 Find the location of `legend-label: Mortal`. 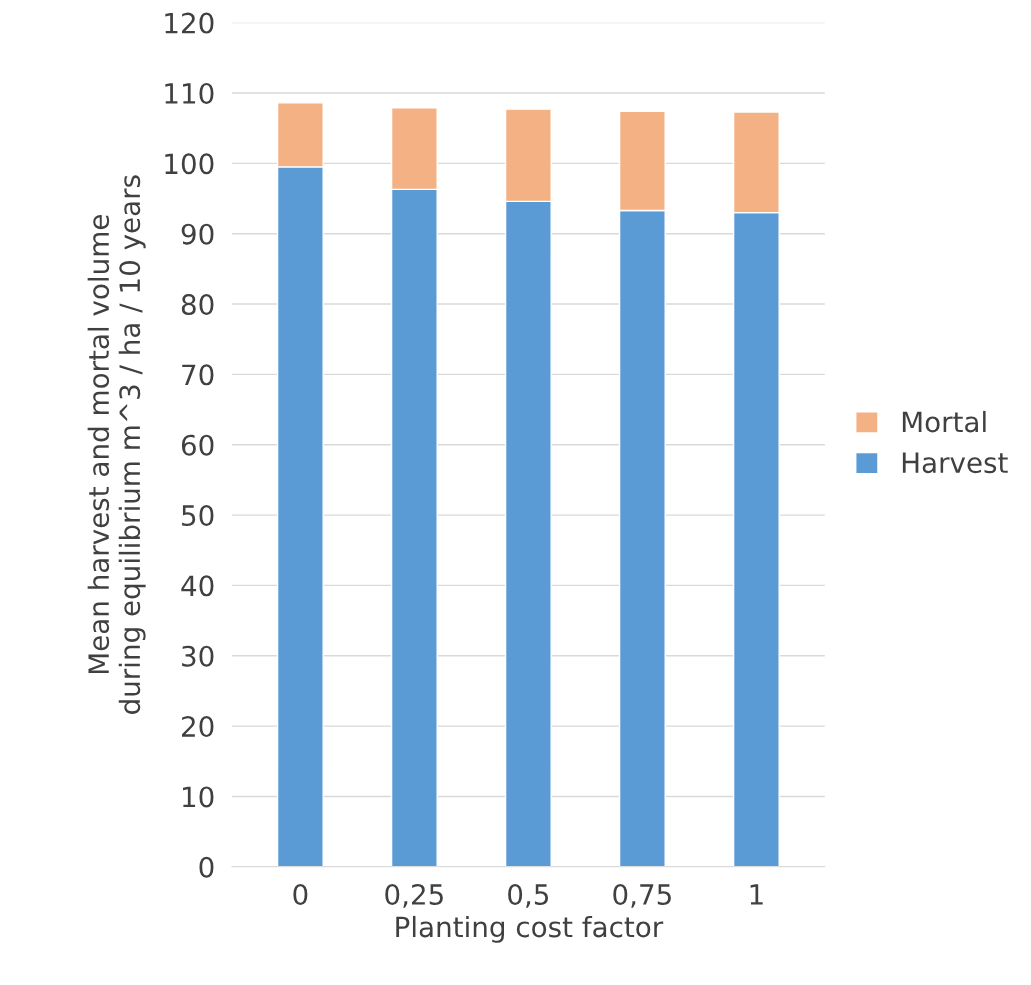

legend-label: Mortal is located at coordinates (944, 421).